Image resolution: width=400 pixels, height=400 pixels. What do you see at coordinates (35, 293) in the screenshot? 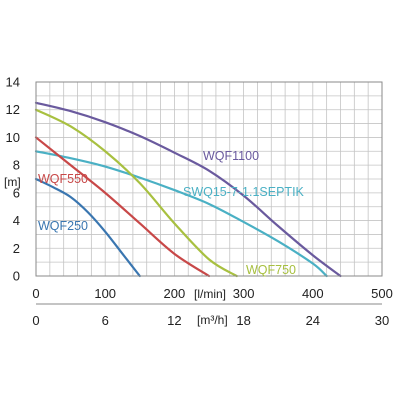
I see `x-tick-label-primary: 0` at bounding box center [35, 293].